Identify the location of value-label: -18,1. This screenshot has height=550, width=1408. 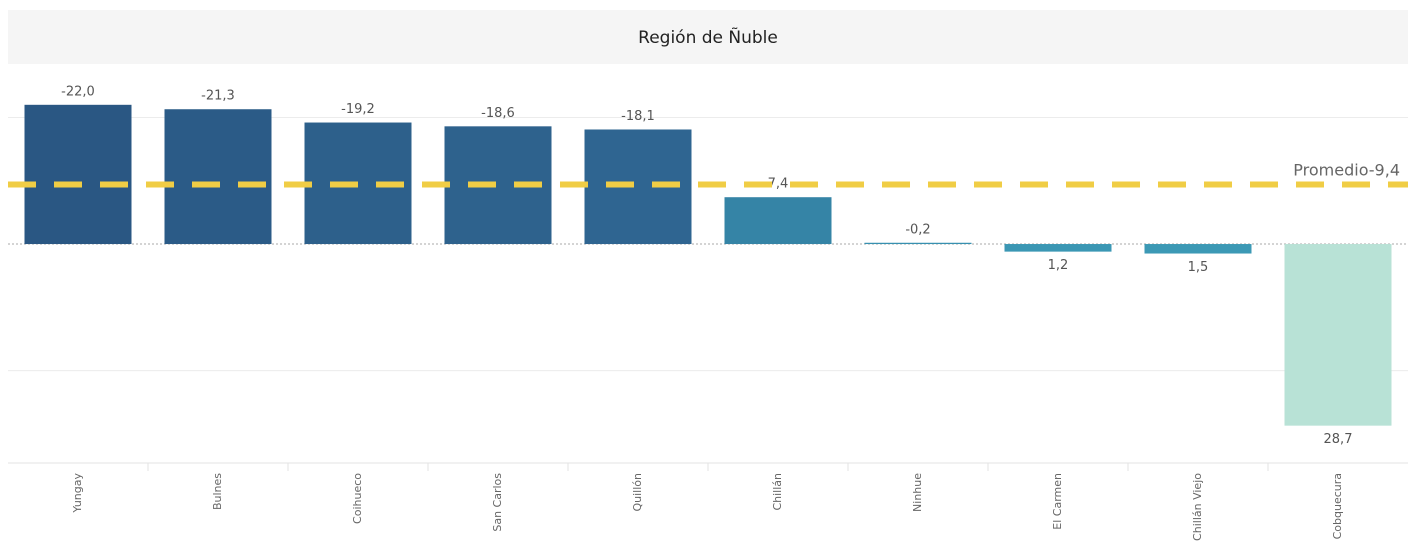
(638, 116).